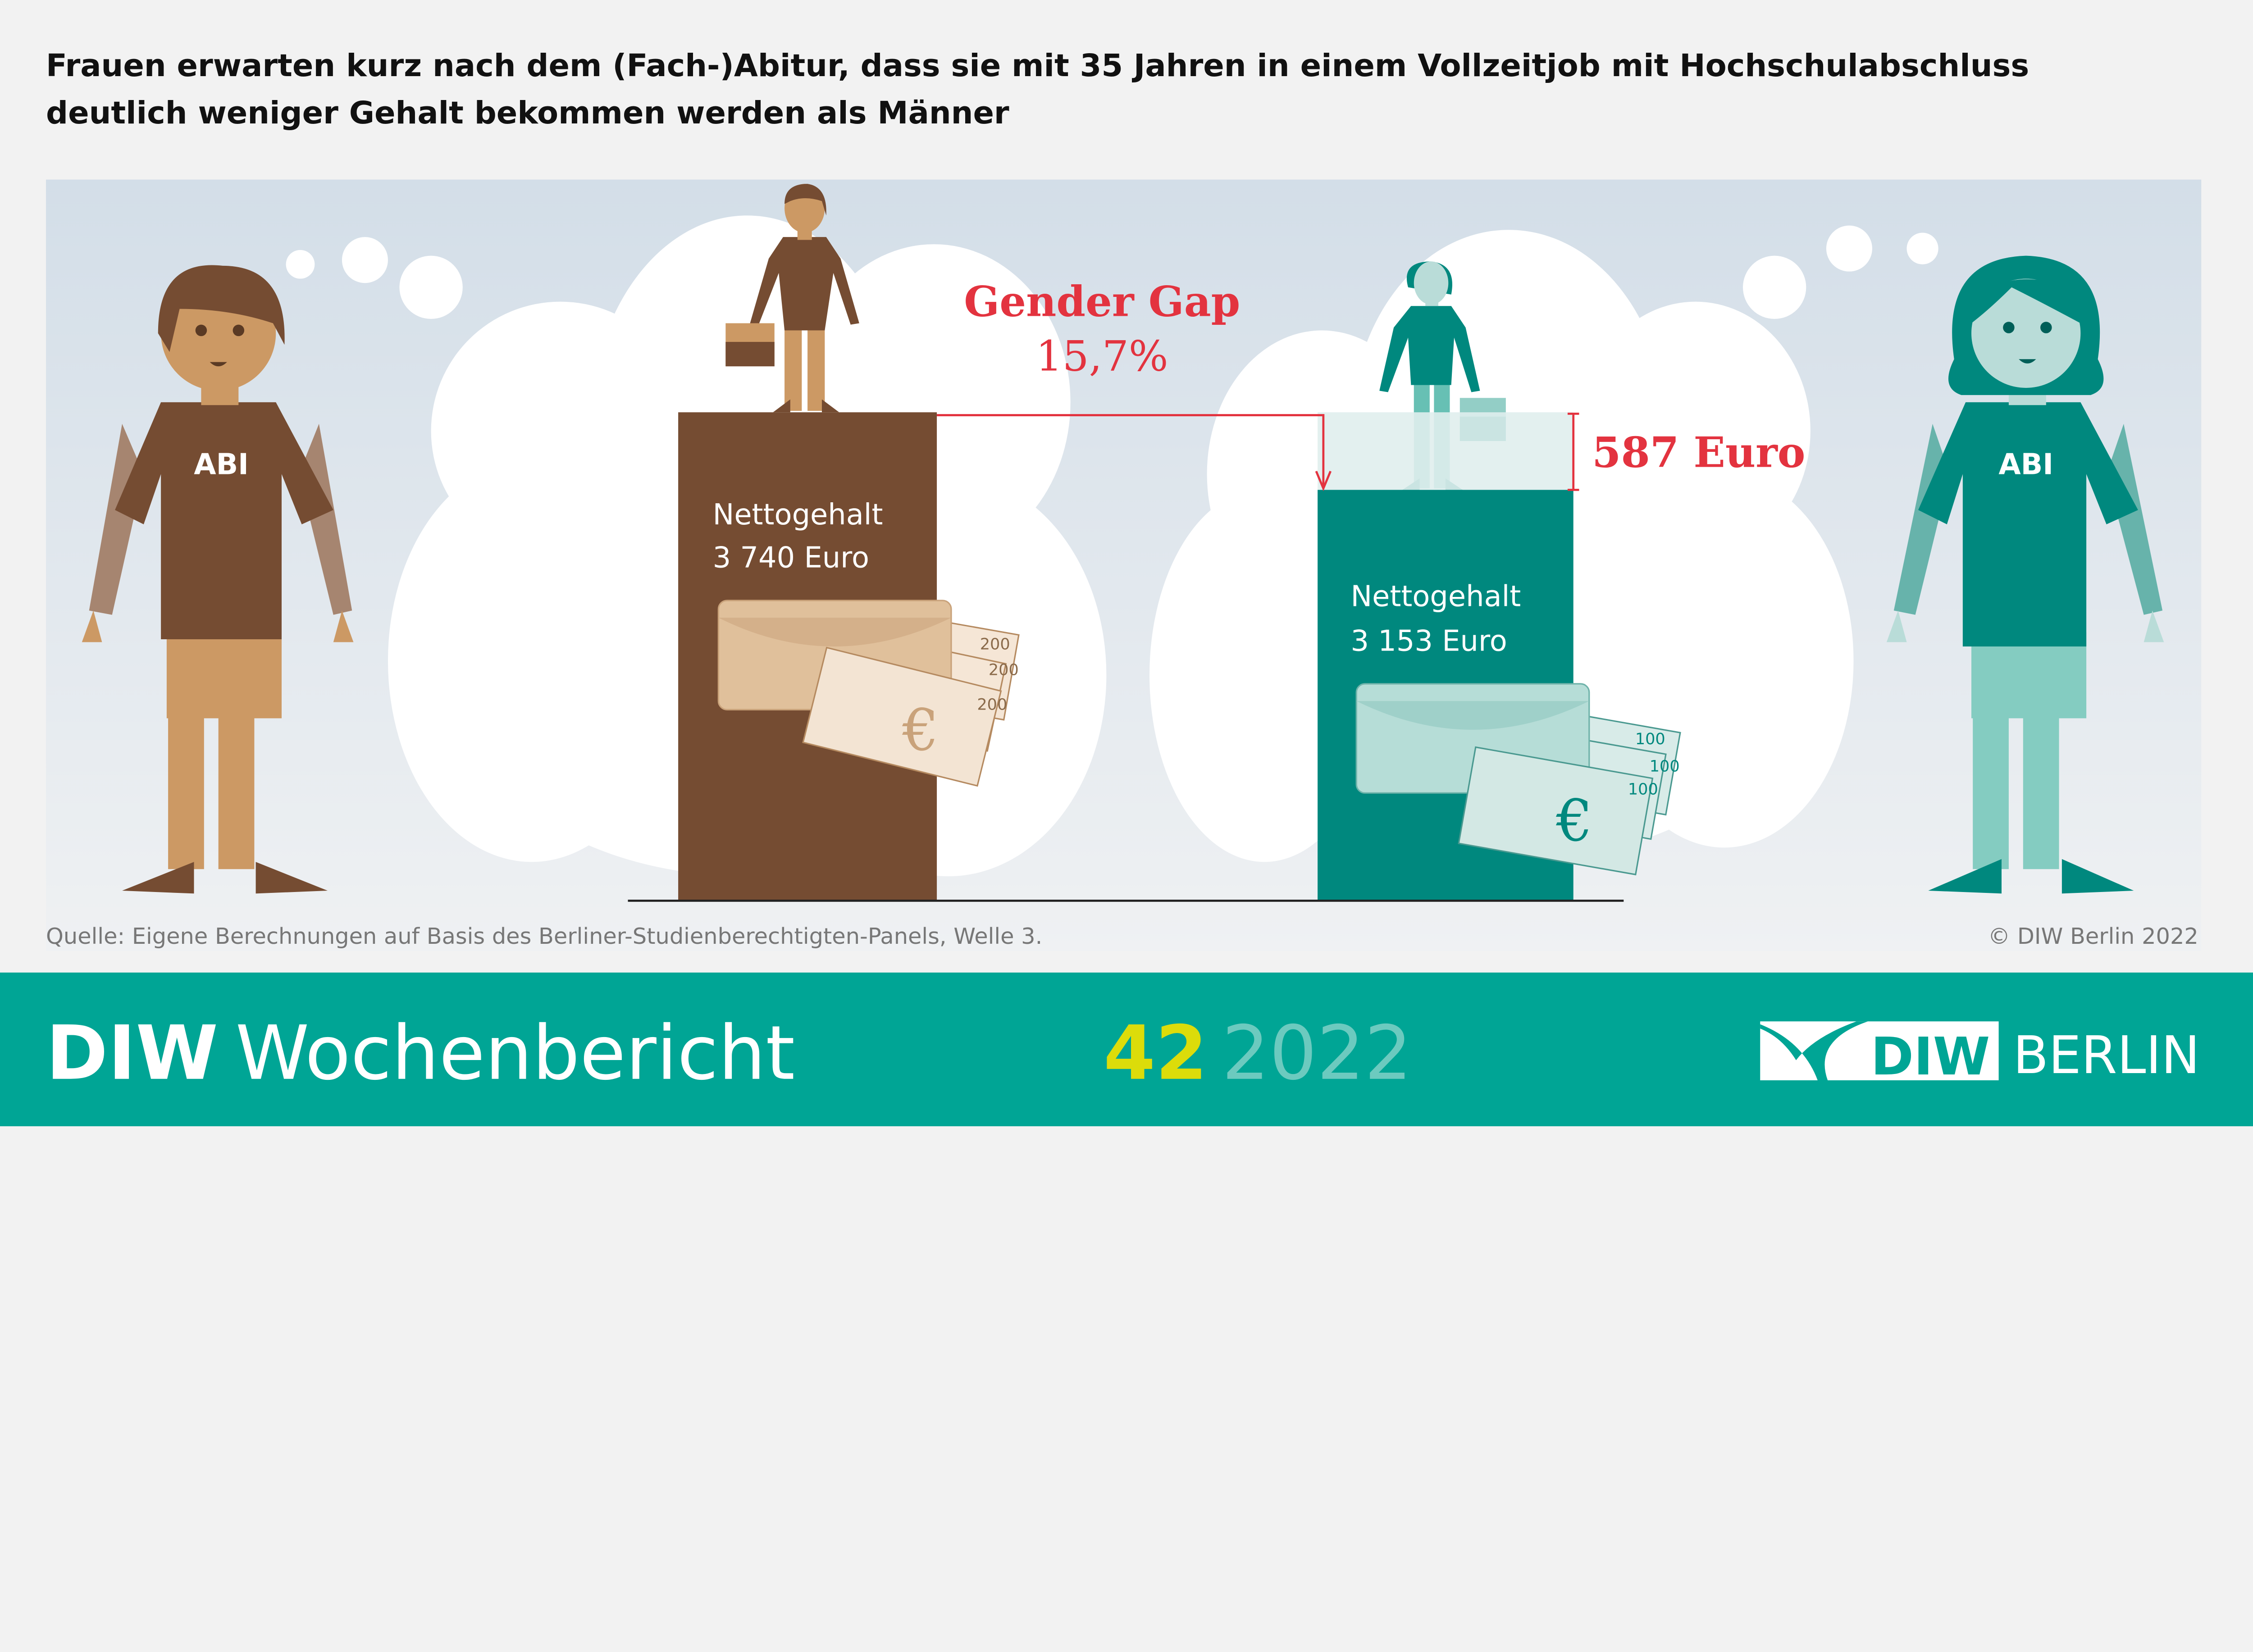 The image size is (2253, 1652). What do you see at coordinates (1930, 1057) in the screenshot?
I see `logo-text: DIW` at bounding box center [1930, 1057].